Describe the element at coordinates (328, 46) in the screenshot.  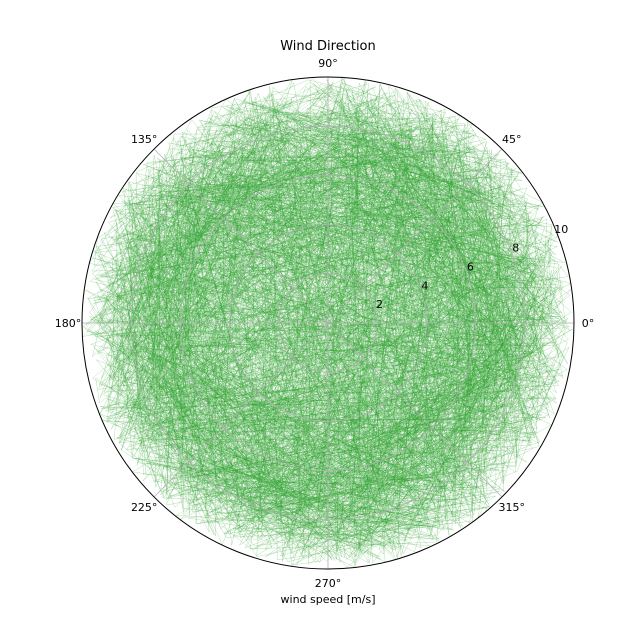
I see `chart-title: Wind Direction` at that location.